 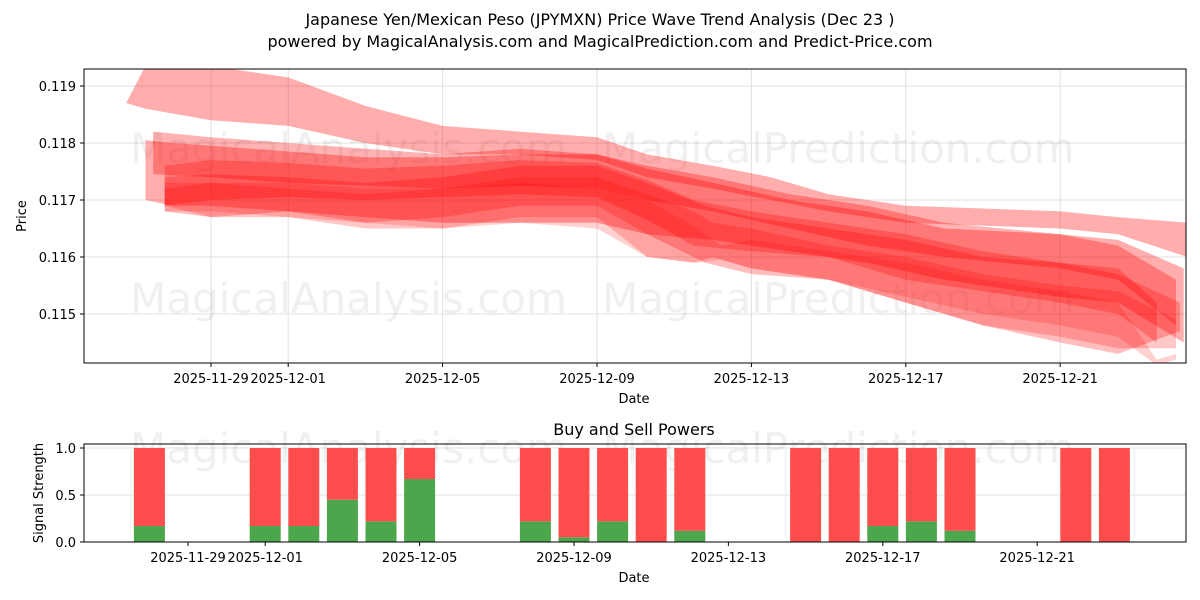 I want to click on y-tick-label: 0.118, so click(x=57, y=144).